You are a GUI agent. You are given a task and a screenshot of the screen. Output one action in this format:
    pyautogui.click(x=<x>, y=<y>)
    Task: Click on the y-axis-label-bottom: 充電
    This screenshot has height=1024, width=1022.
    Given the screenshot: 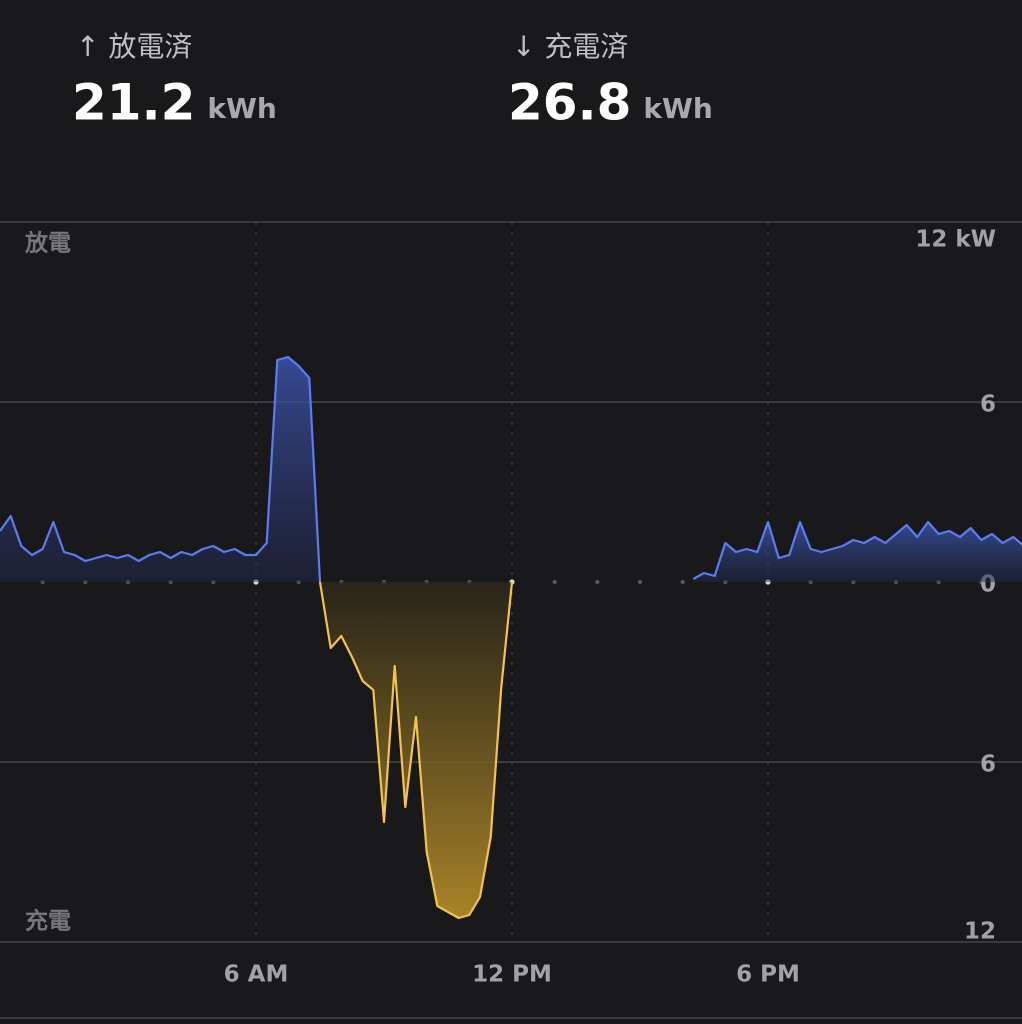 What is the action you would take?
    pyautogui.click(x=48, y=921)
    